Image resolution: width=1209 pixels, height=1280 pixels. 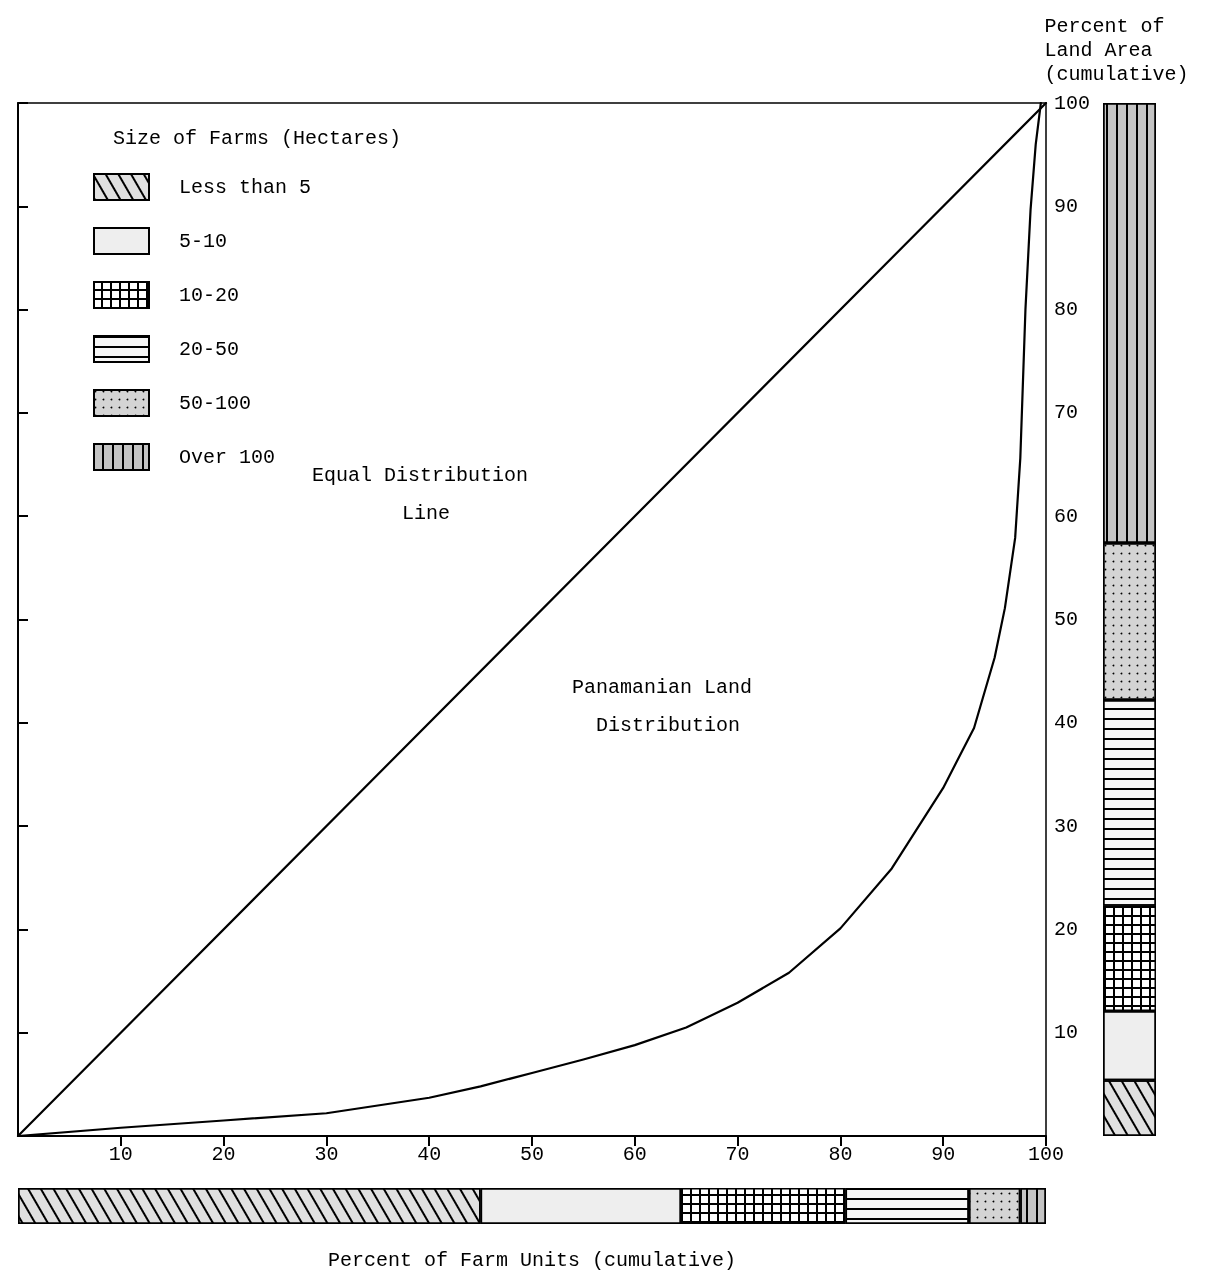 I want to click on annotation: Equal Distribution Line, so click(x=426, y=494).